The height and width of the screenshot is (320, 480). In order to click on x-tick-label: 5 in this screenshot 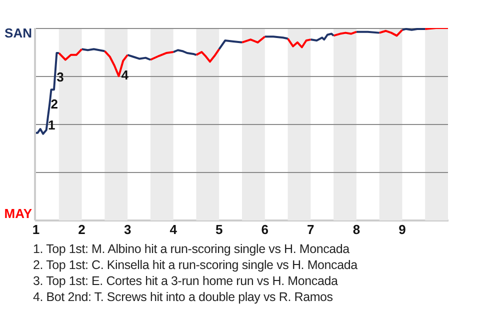, I will do `click(219, 229)`.